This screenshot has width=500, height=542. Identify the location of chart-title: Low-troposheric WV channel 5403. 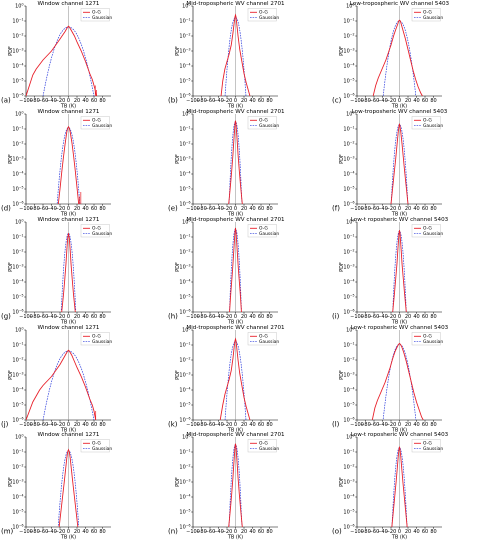
(400, 112).